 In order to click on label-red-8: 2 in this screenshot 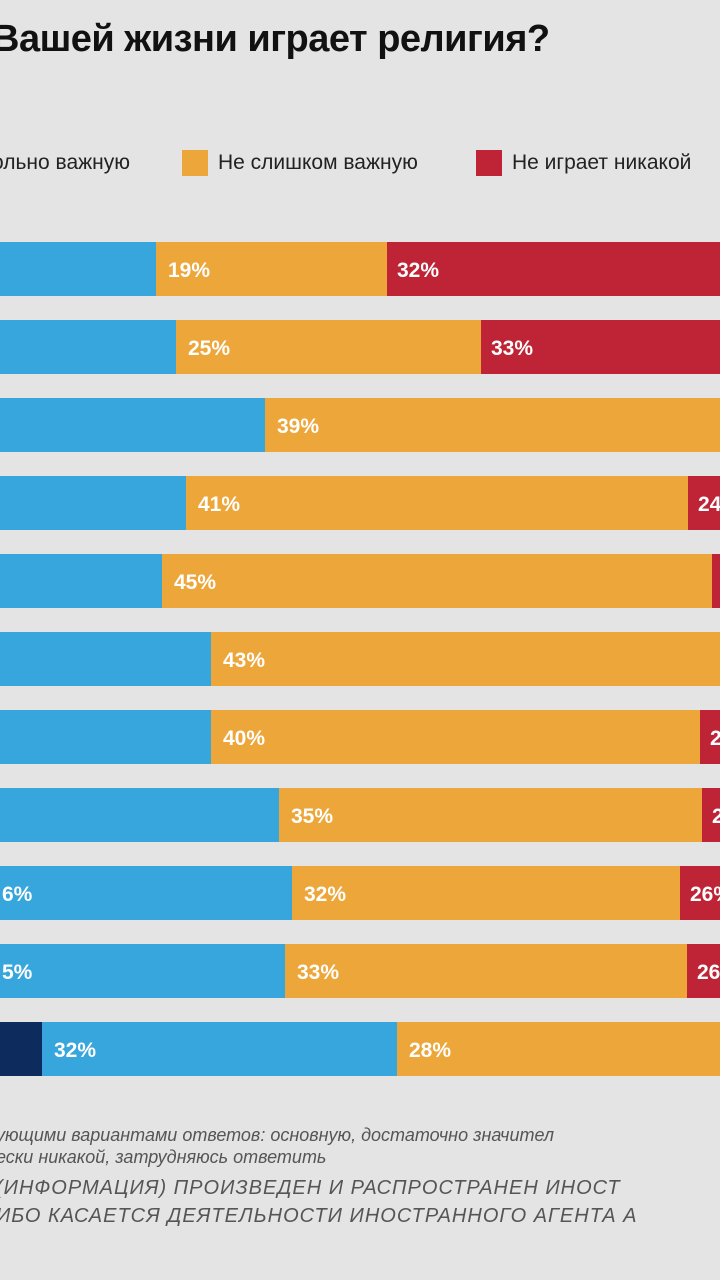, I will do `click(716, 816)`.